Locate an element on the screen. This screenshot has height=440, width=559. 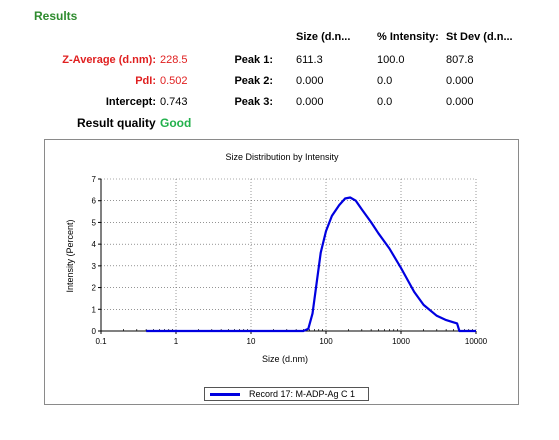
results-title: Results is located at coordinates (56, 16).